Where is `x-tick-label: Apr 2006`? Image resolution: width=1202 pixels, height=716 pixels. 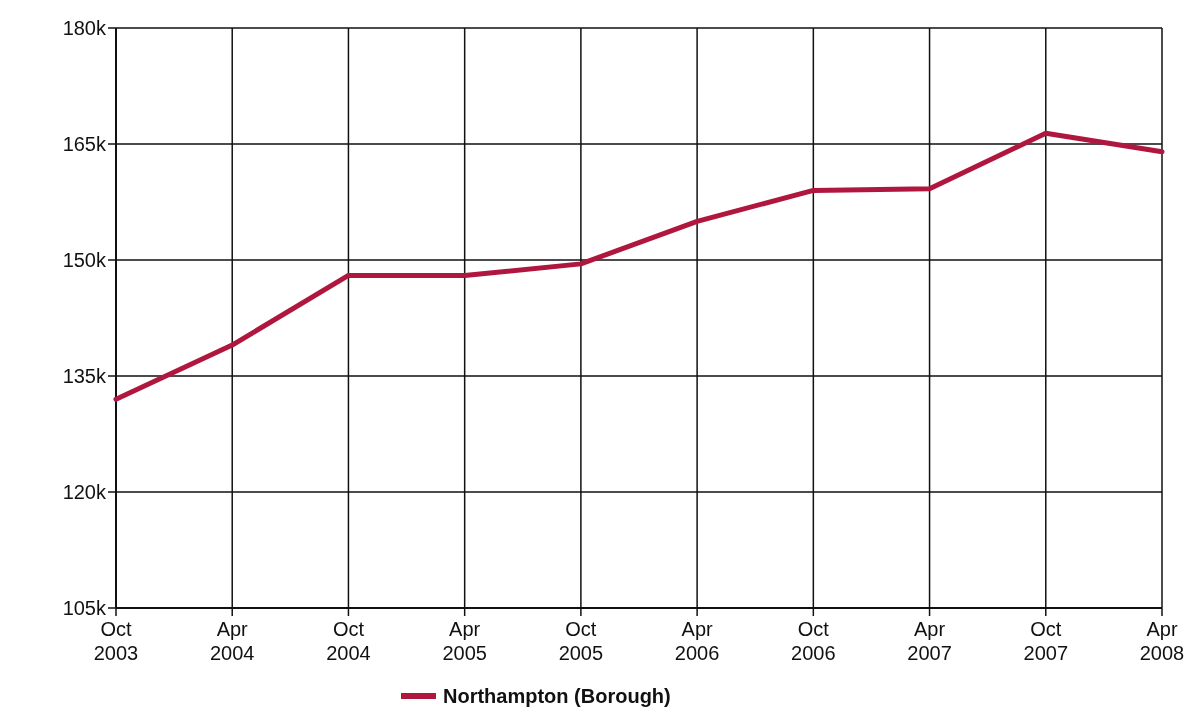 x-tick-label: Apr 2006 is located at coordinates (697, 641).